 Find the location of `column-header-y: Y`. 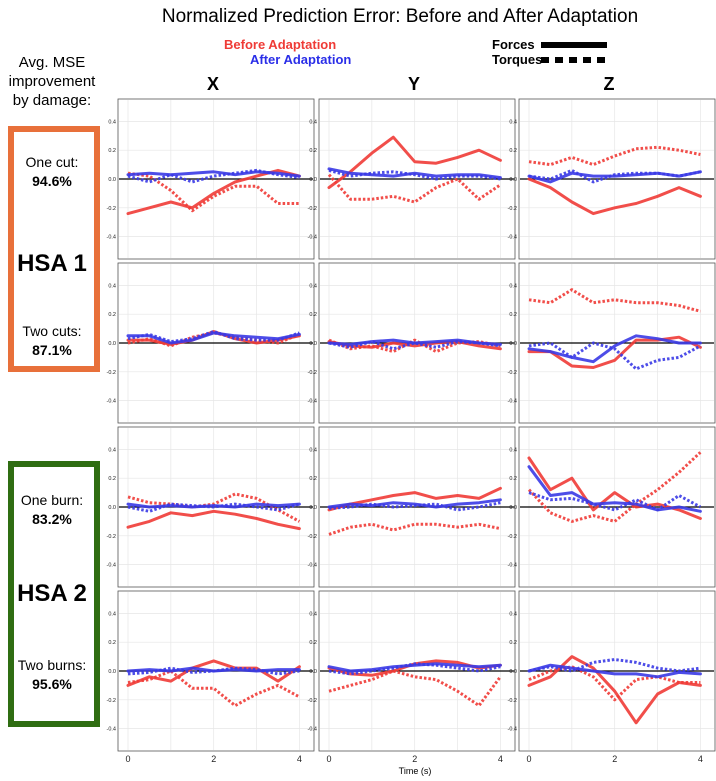

column-header-y: Y is located at coordinates (413, 84).